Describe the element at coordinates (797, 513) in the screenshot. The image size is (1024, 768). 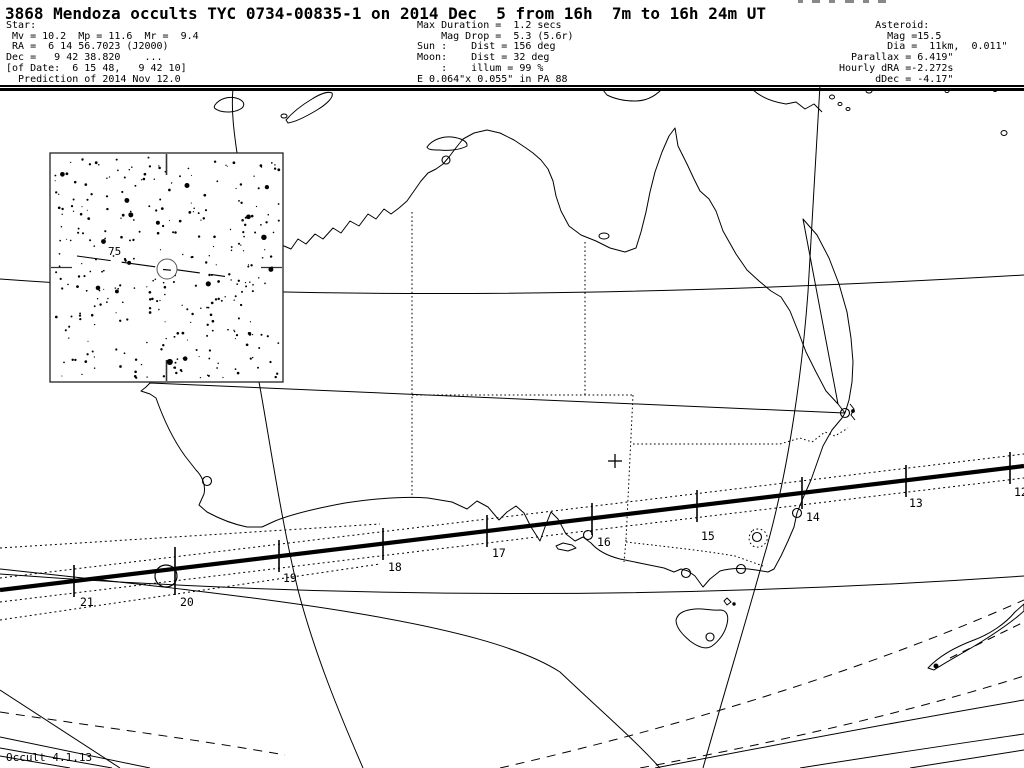
I see `city-circle-sydney` at that location.